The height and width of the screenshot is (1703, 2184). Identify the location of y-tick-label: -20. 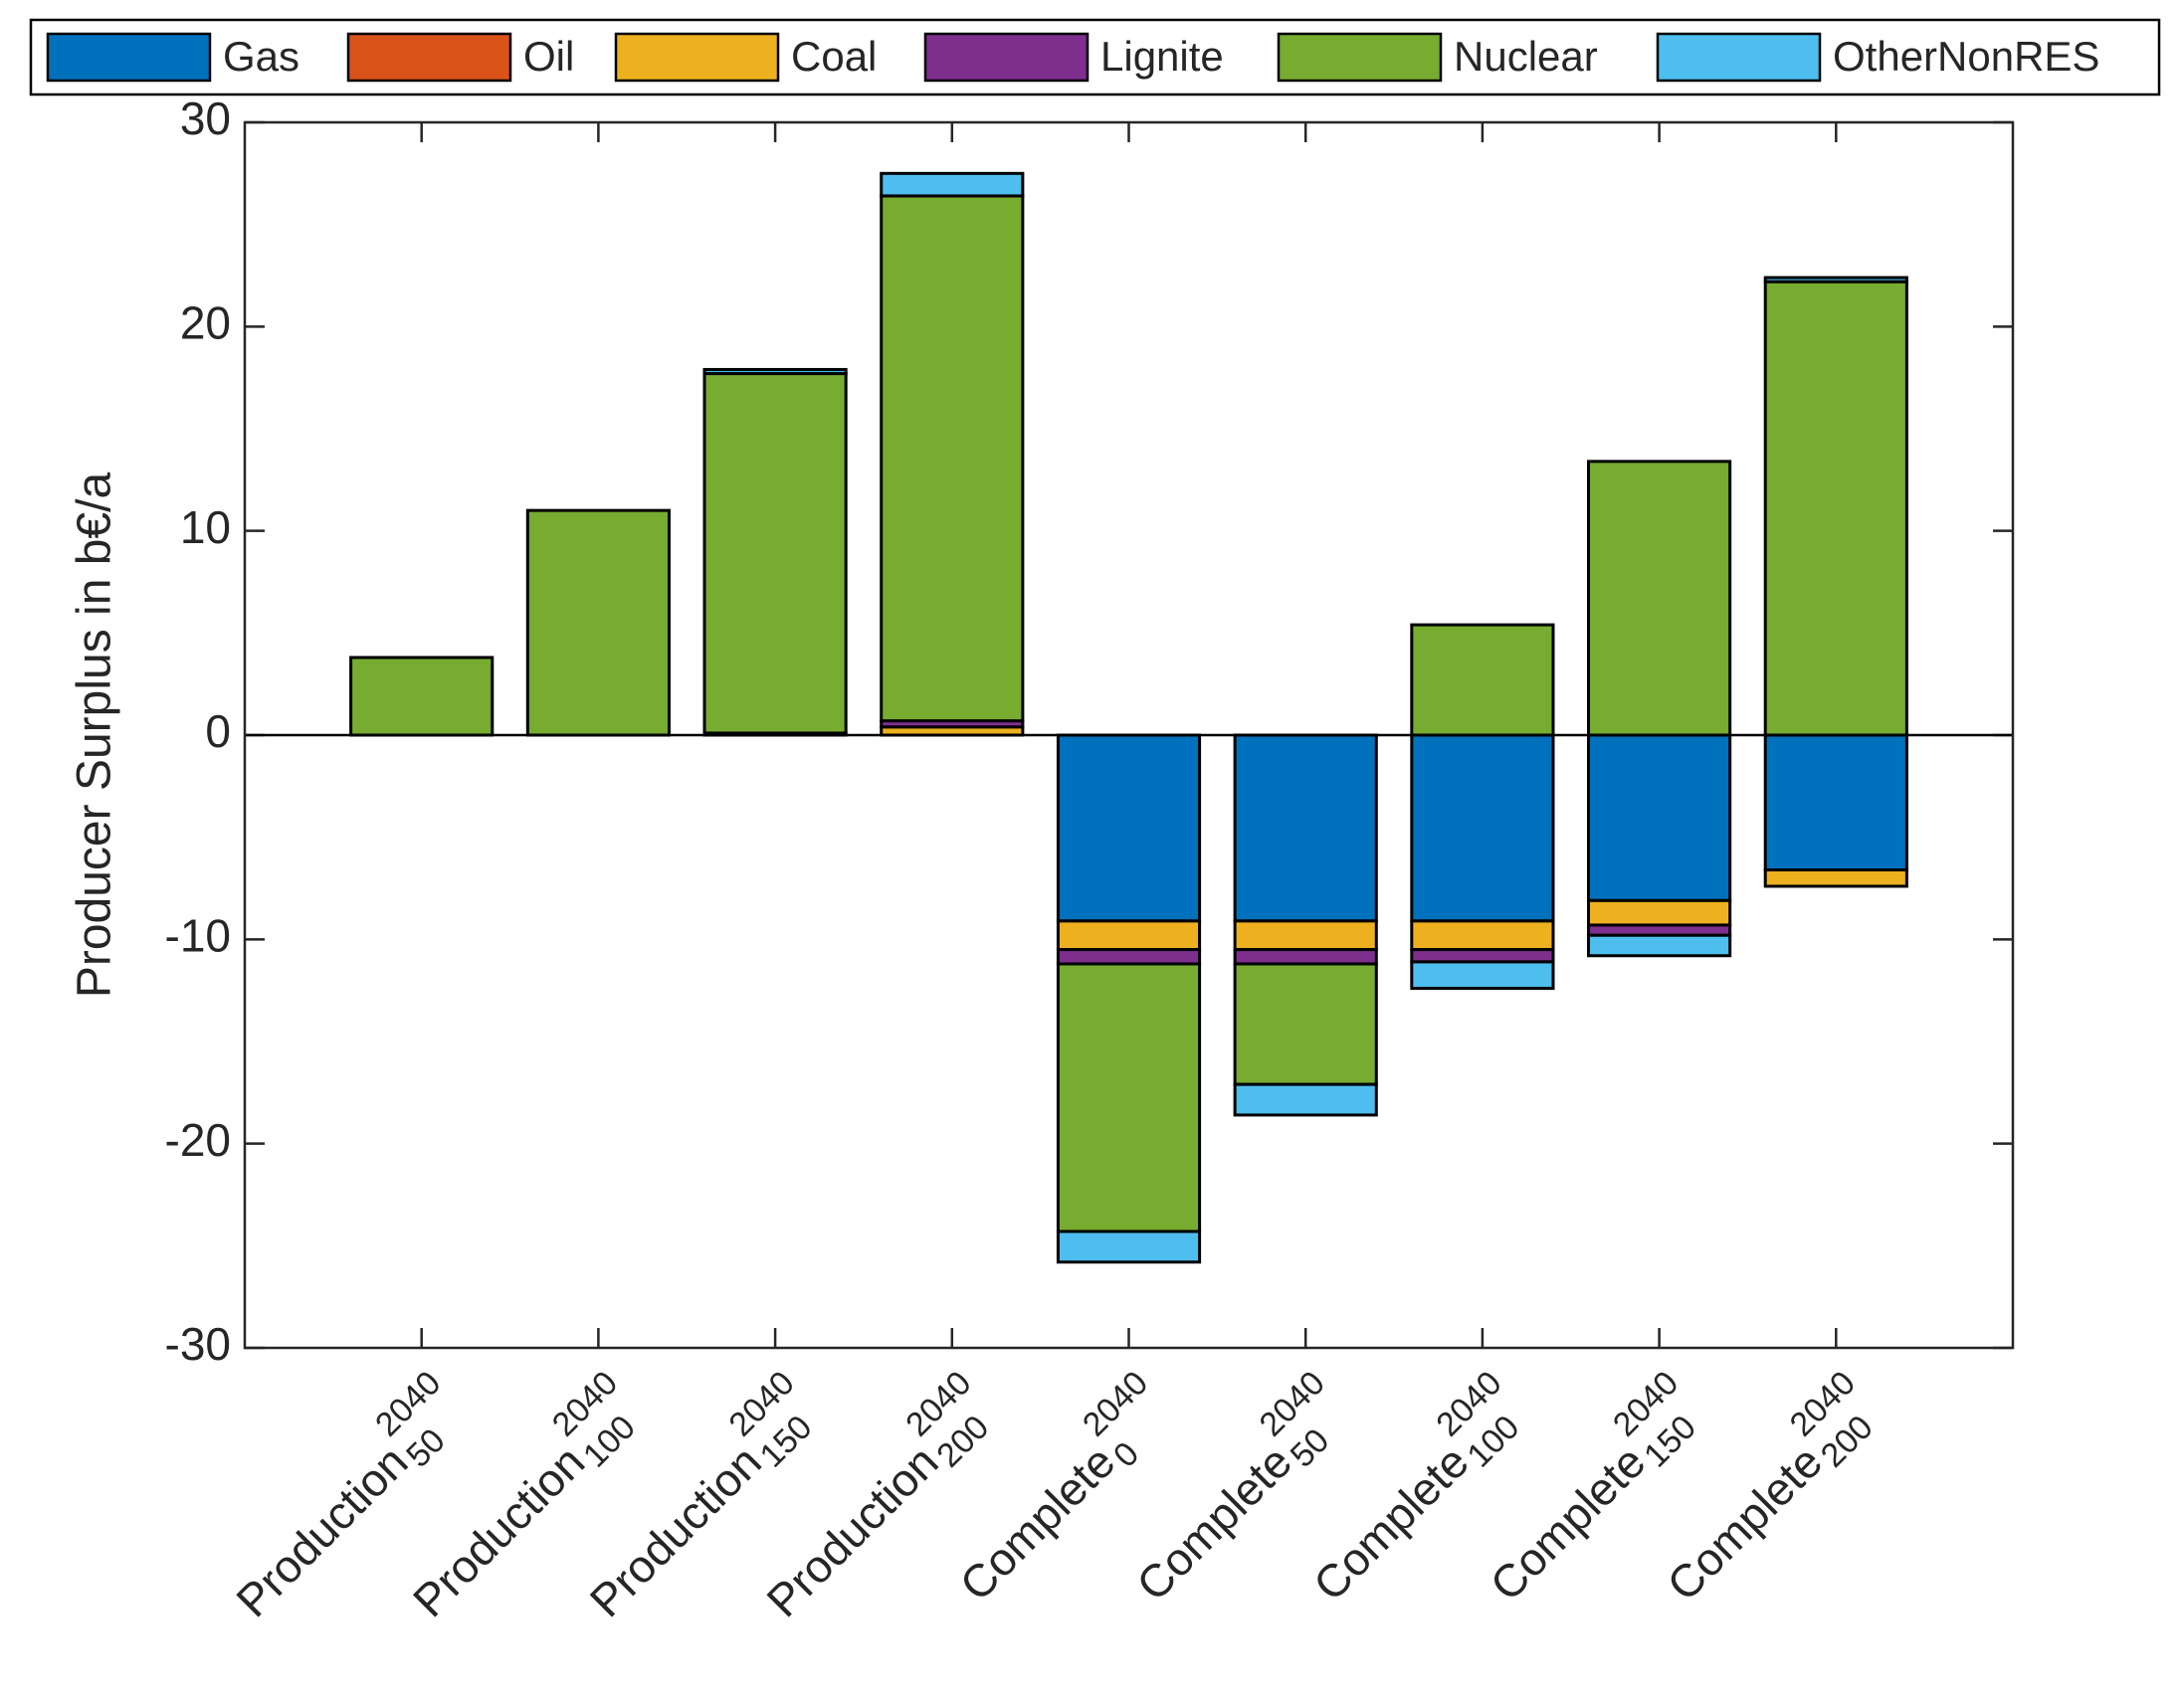
(198, 1140).